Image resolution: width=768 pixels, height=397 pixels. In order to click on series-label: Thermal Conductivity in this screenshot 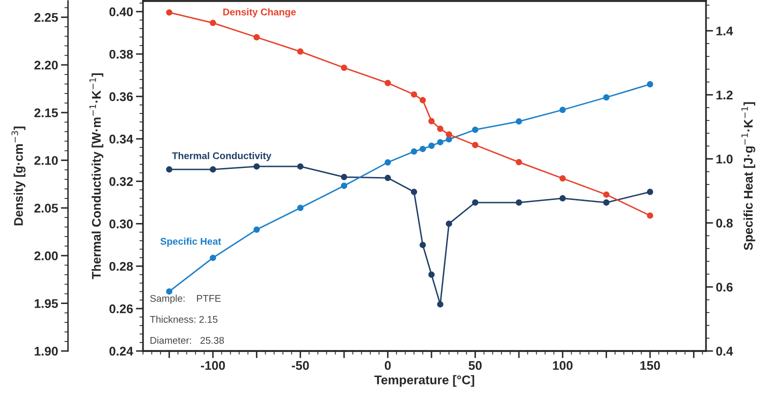, I will do `click(222, 157)`.